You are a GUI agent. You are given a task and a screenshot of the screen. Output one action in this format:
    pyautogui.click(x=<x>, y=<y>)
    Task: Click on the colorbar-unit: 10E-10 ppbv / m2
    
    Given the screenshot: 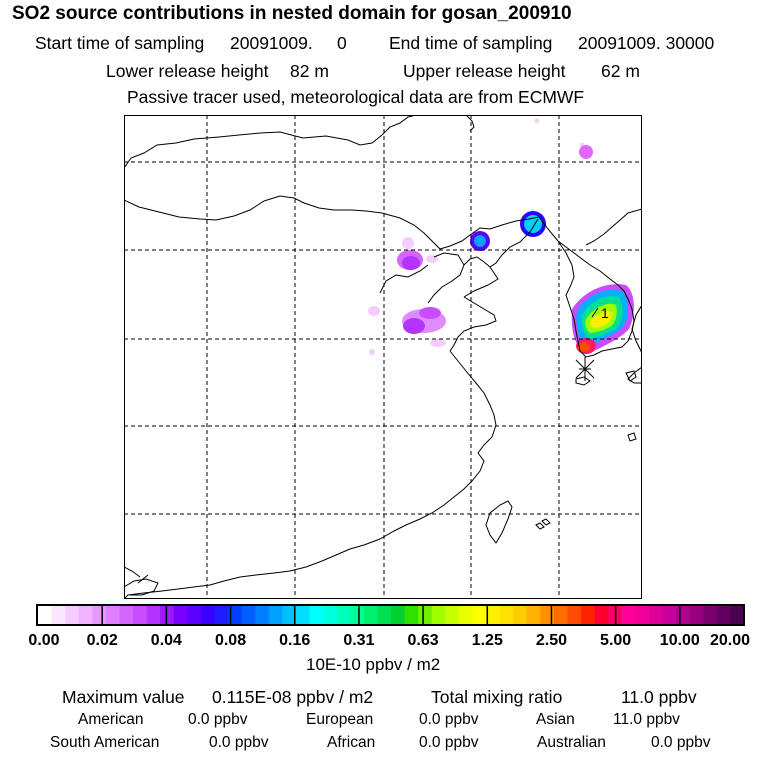 What is the action you would take?
    pyautogui.click(x=373, y=664)
    